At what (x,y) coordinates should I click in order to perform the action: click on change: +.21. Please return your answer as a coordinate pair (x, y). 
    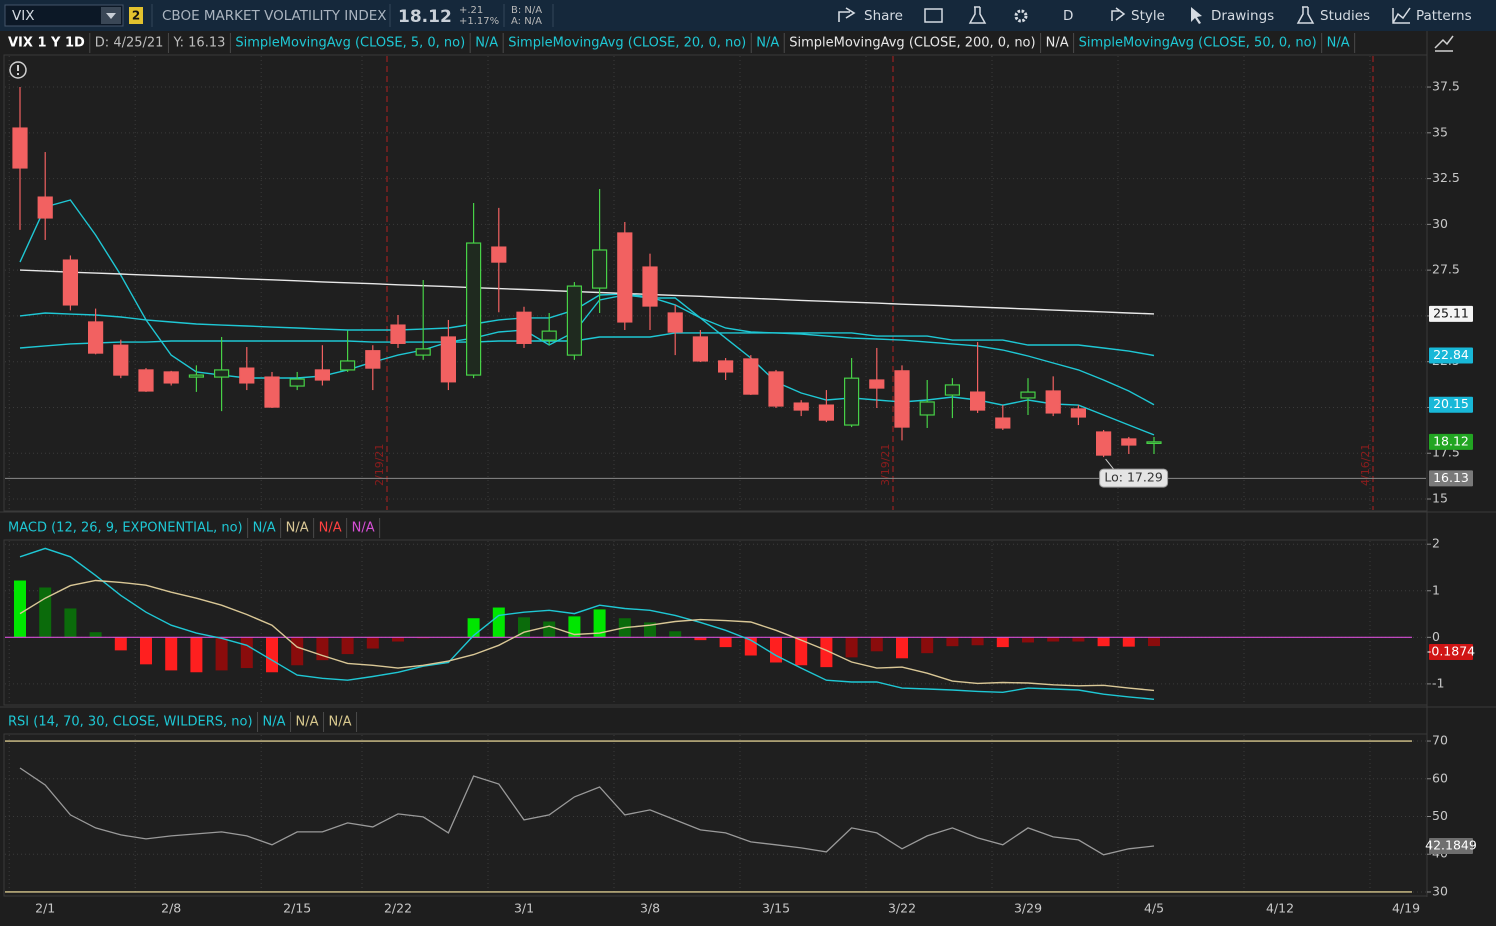
    Looking at the image, I should click on (471, 10).